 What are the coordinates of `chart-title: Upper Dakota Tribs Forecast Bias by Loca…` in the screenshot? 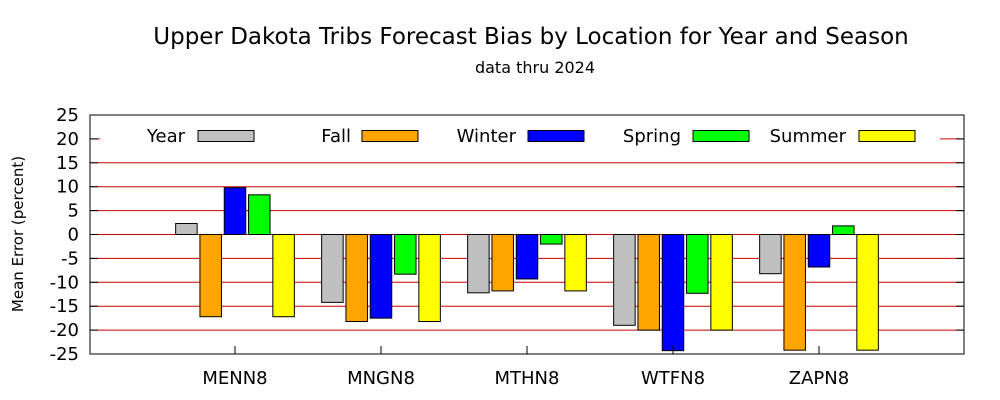 It's located at (530, 37).